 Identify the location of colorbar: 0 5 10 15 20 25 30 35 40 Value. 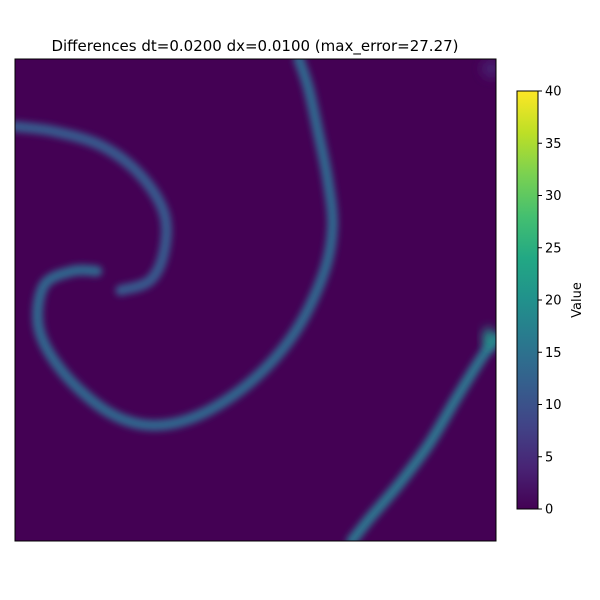
(550, 301).